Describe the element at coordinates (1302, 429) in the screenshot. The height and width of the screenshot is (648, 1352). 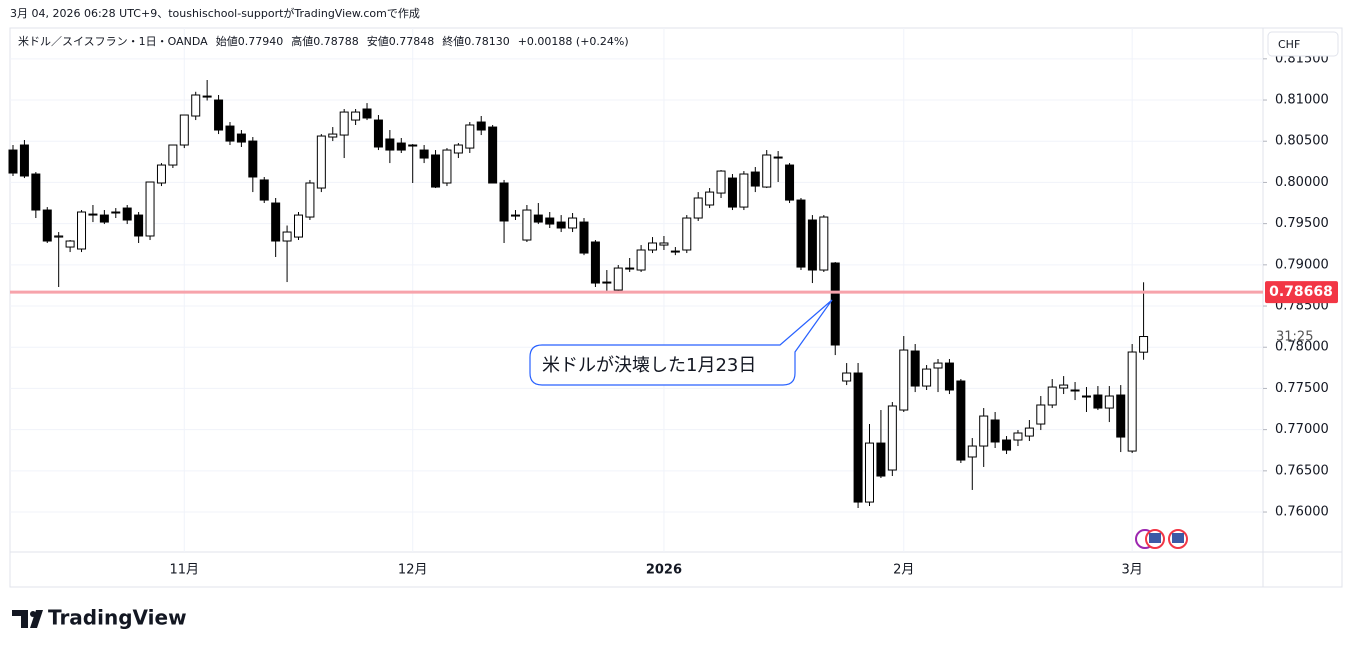
I see `y-tick-label: 0.77000` at that location.